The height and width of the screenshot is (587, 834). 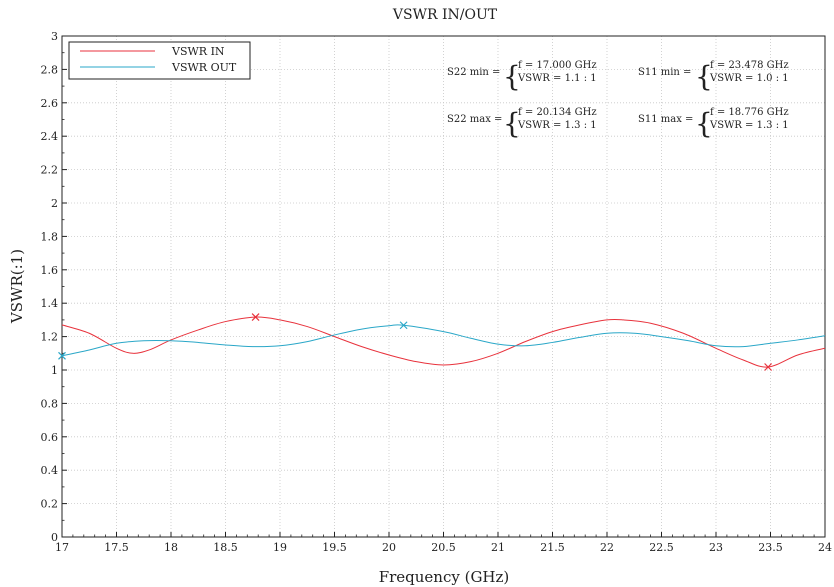 What do you see at coordinates (204, 67) in the screenshot?
I see `legend-label-vswr-out: VSWR OUT` at bounding box center [204, 67].